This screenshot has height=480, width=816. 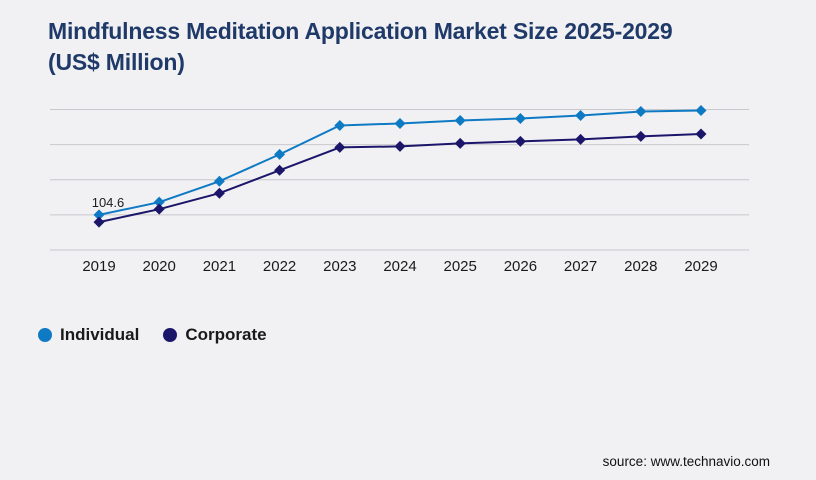 I want to click on data-point-individual-2019, so click(x=99, y=215).